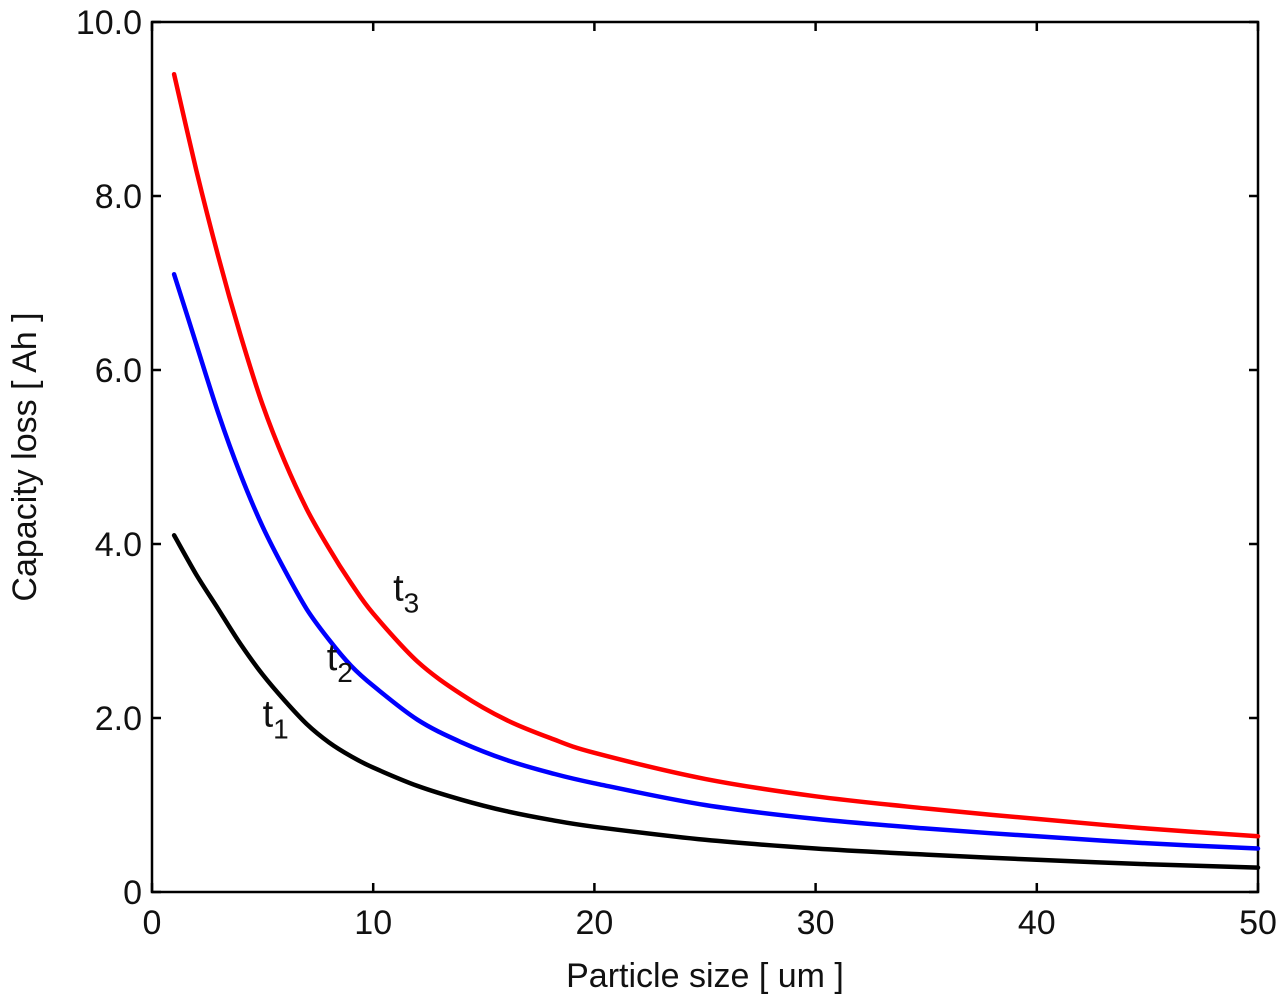  What do you see at coordinates (1258, 923) in the screenshot?
I see `x-tick-label: 50` at bounding box center [1258, 923].